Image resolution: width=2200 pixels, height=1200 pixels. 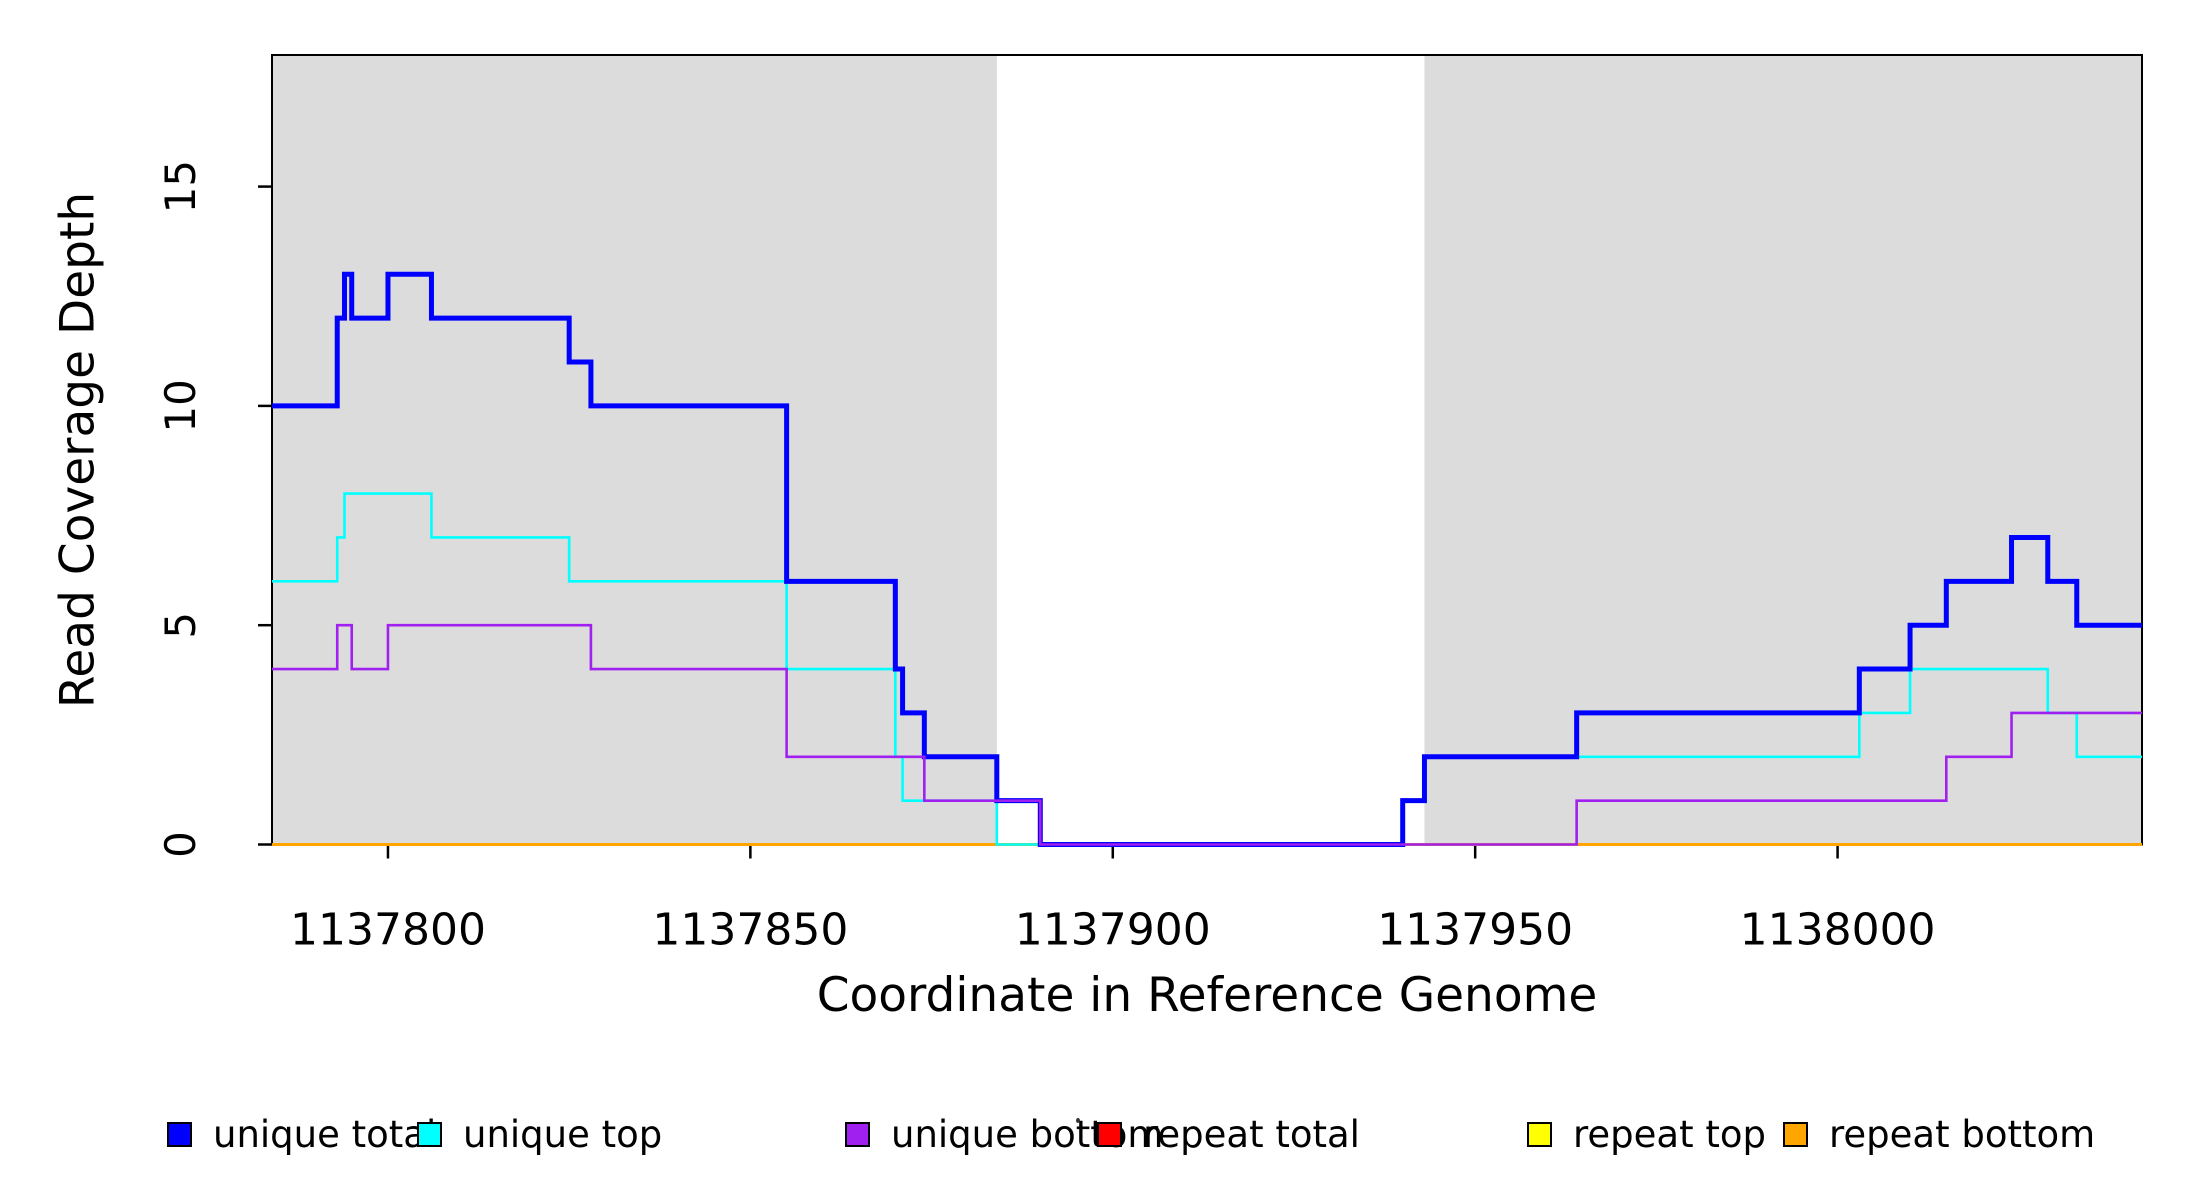 What do you see at coordinates (180, 405) in the screenshot?
I see `y-tick-label: 10` at bounding box center [180, 405].